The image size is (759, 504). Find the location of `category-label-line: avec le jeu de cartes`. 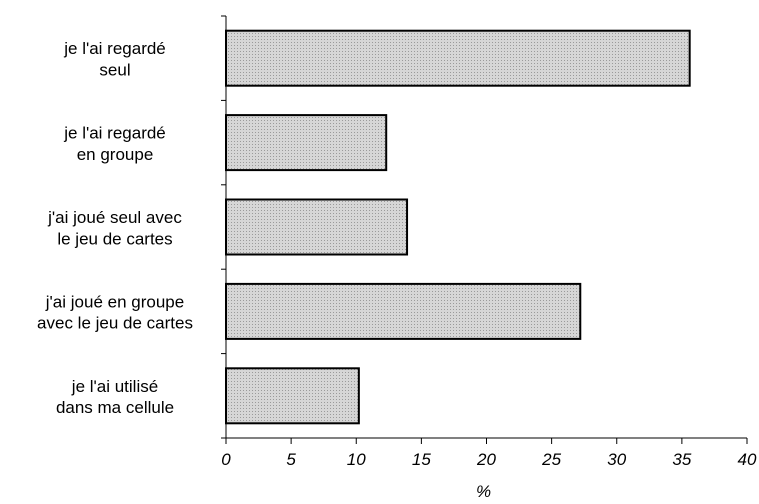

category-label-line: avec le jeu de cartes is located at coordinates (115, 323).